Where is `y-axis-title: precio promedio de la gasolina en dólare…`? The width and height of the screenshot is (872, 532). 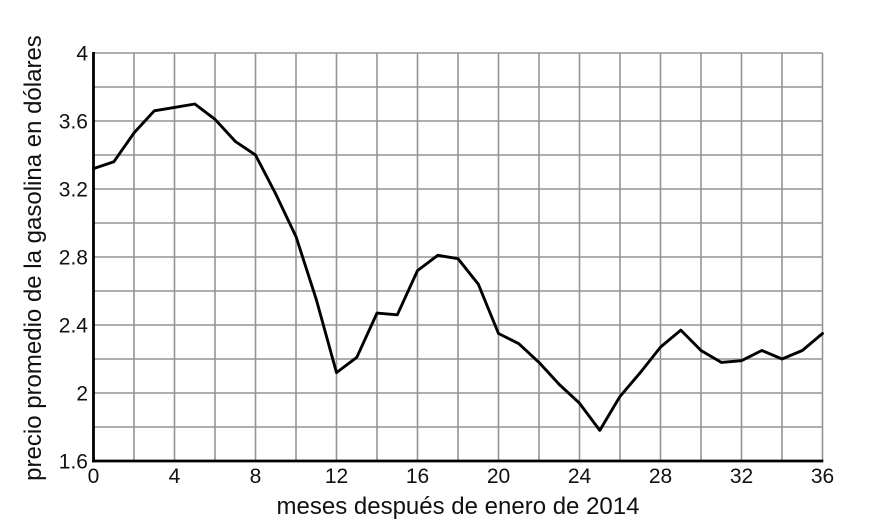
y-axis-title: precio promedio de la gasolina en dólare… is located at coordinates (33, 258).